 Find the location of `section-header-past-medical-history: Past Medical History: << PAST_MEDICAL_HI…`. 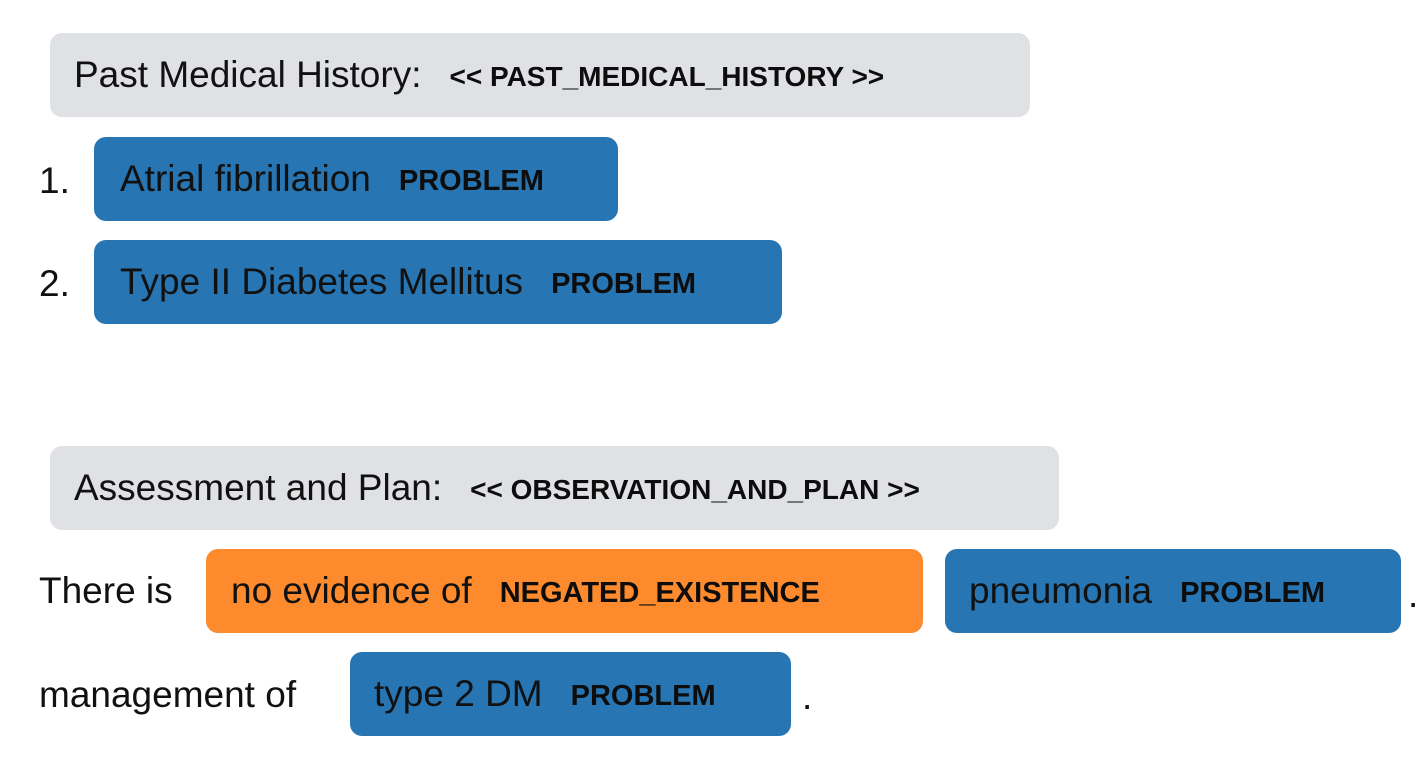

section-header-past-medical-history: Past Medical History: << PAST_MEDICAL_HI… is located at coordinates (540, 75).